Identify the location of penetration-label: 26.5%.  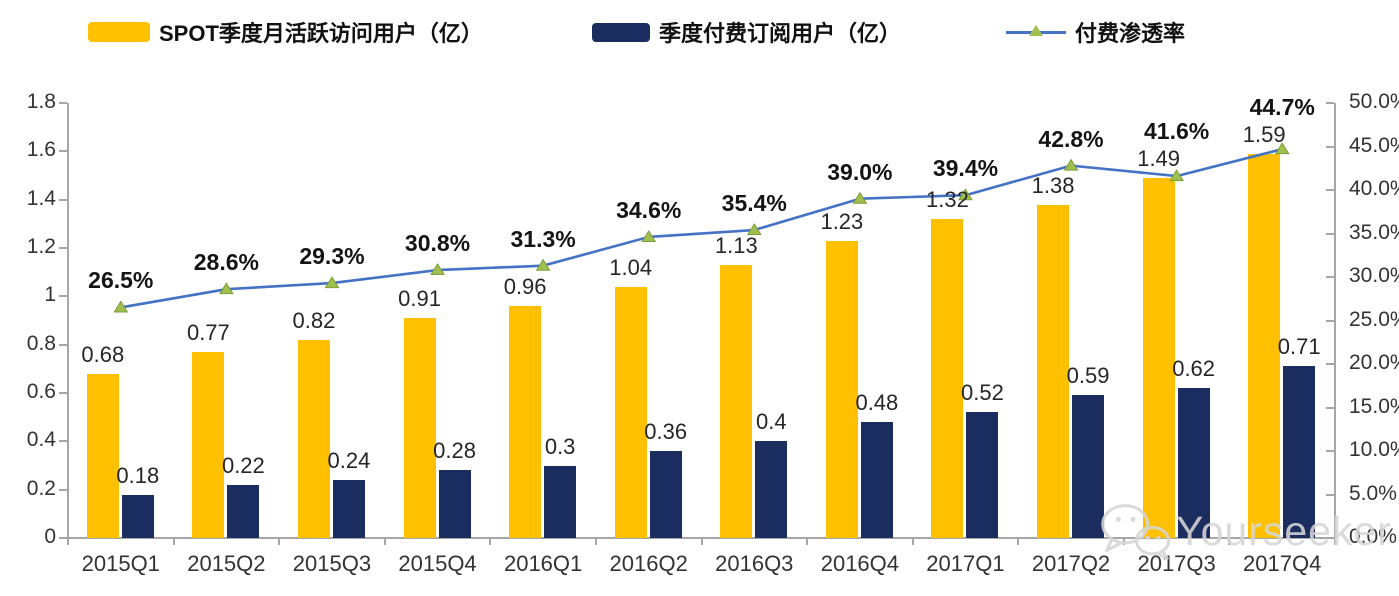
(121, 280).